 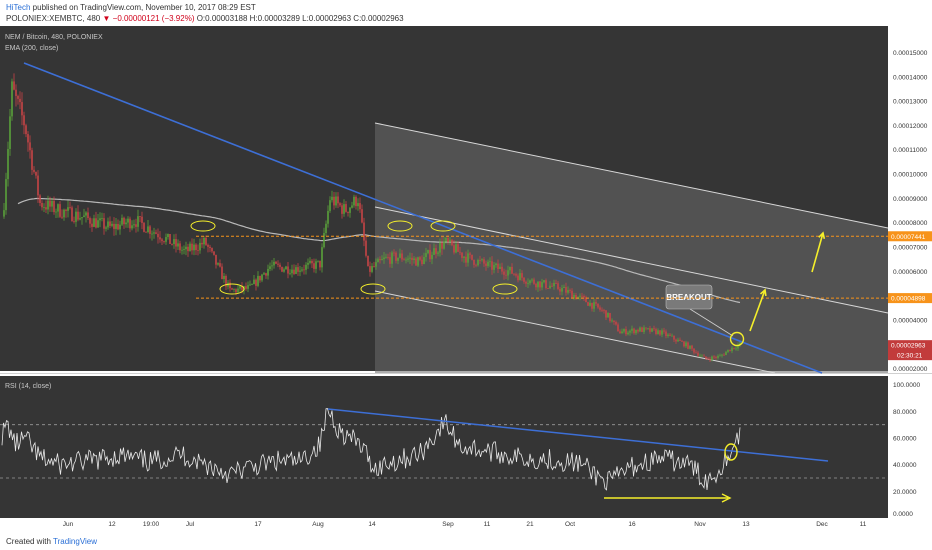 What do you see at coordinates (112, 524) in the screenshot?
I see `time-tick-label: 12` at bounding box center [112, 524].